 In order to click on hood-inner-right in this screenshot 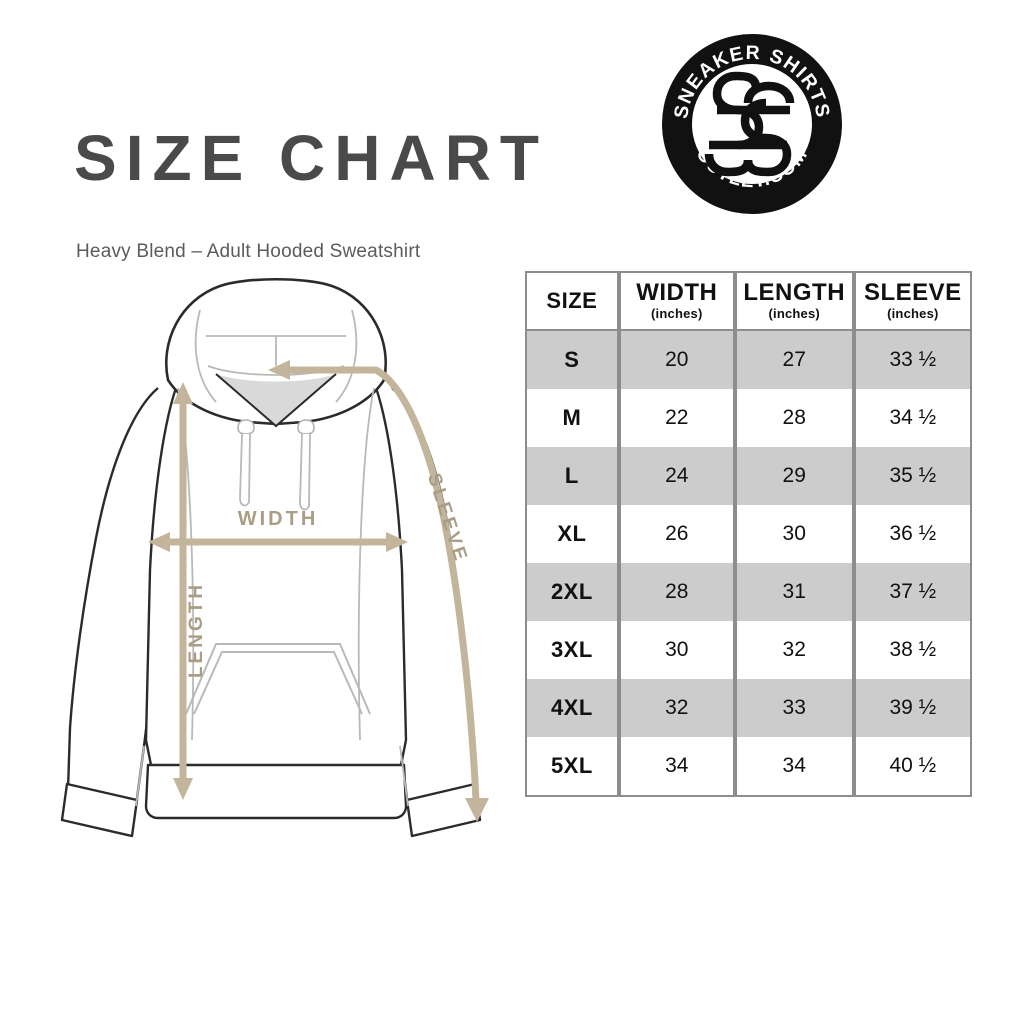, I will do `click(346, 356)`.